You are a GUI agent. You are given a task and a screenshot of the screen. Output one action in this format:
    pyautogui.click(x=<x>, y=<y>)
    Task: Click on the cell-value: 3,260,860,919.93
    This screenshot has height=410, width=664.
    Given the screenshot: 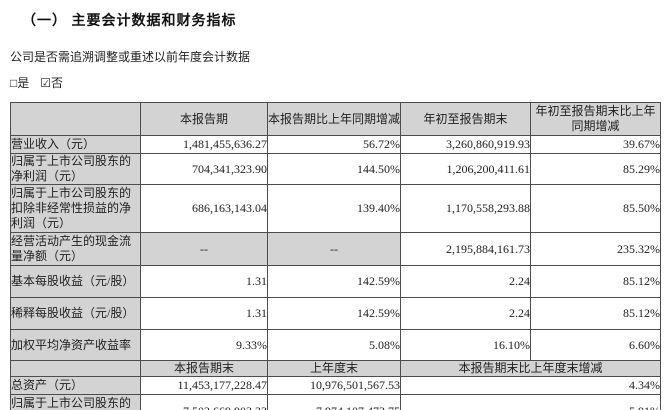 What is the action you would take?
    pyautogui.click(x=465, y=144)
    